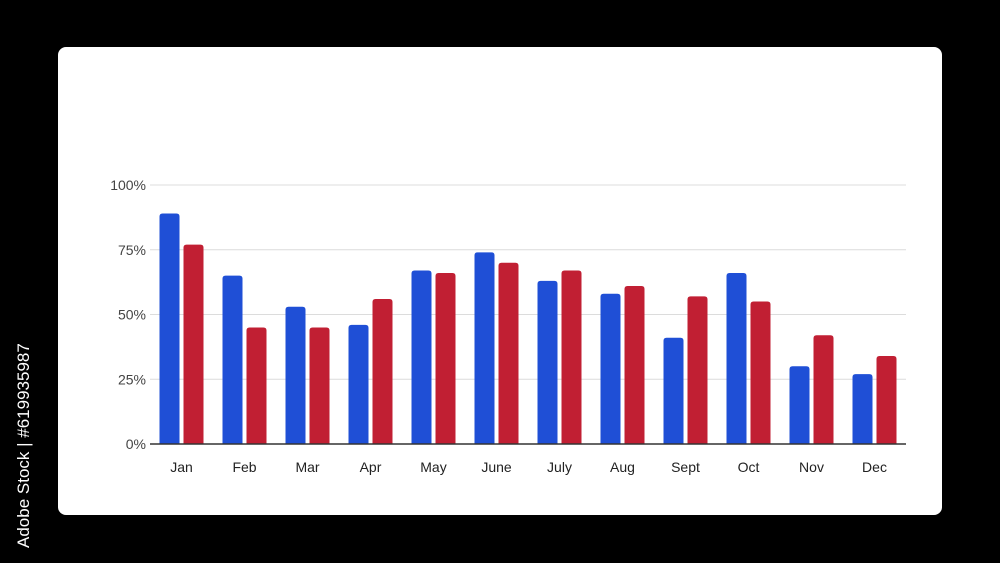  I want to click on y-axis-ticks: 0% 25% 50% 75% 100%, so click(128, 314).